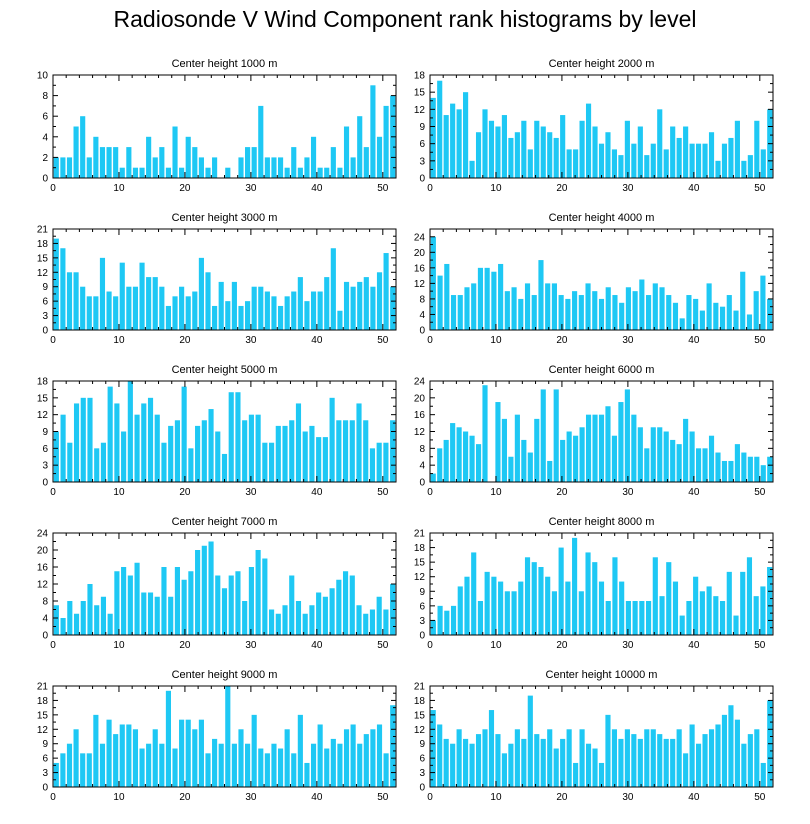  What do you see at coordinates (45, 602) in the screenshot?
I see `y-tick-label: 8` at bounding box center [45, 602].